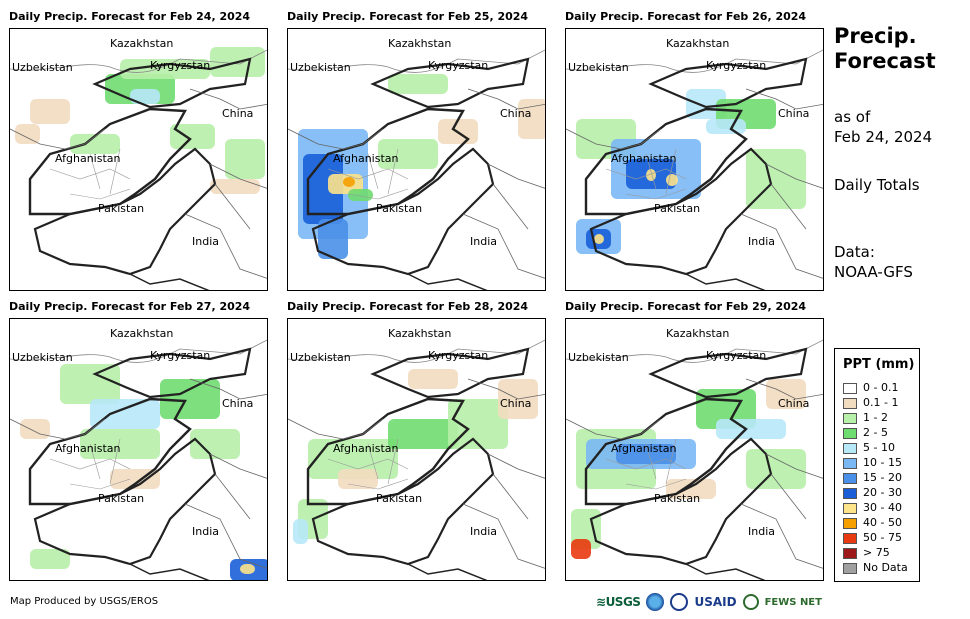 This screenshot has width=970, height=619. I want to click on usgs-logo-text: USGS, so click(623, 602).